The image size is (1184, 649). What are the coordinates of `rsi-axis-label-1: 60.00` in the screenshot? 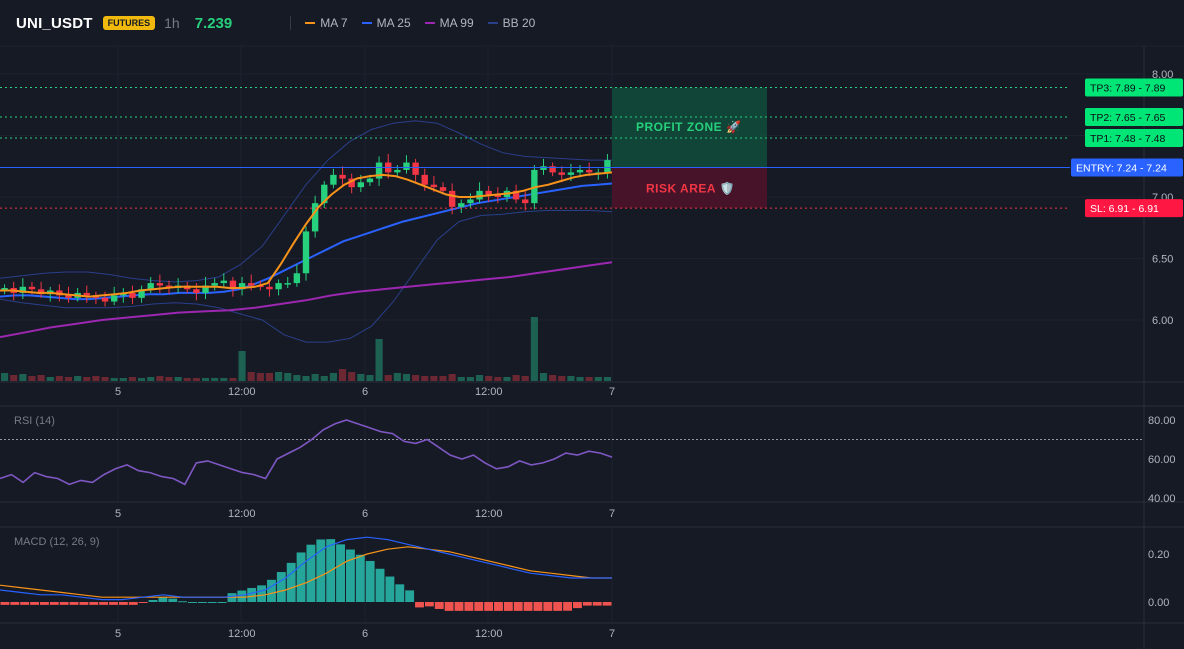 It's located at (1162, 460).